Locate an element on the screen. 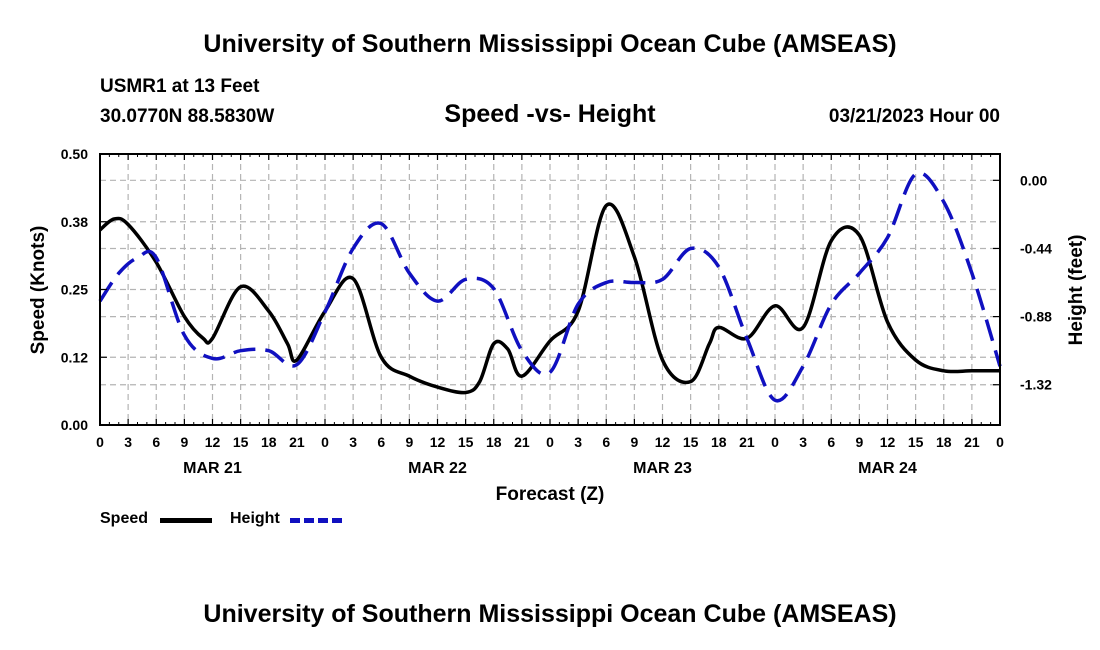 This screenshot has height=650, width=1100. y2-tick-label: -0.88 is located at coordinates (1036, 317).